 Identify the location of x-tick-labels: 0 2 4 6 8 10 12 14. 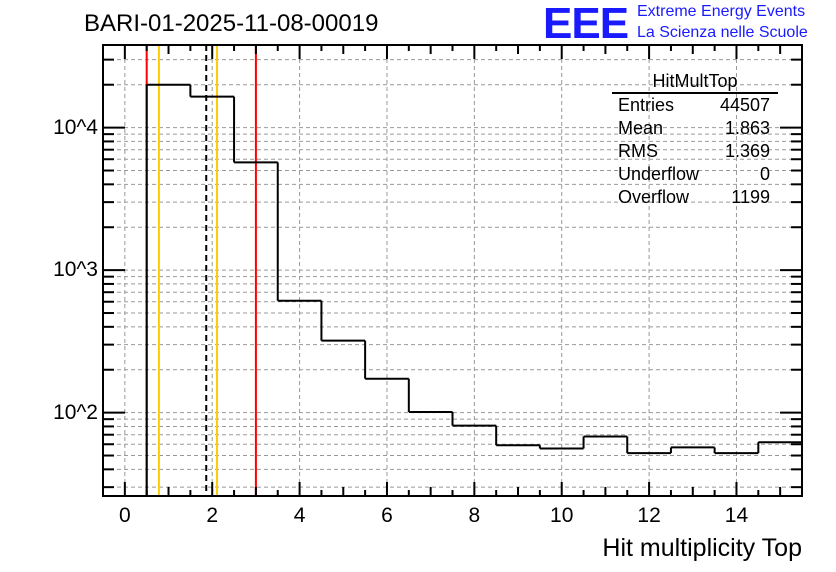
(433, 515).